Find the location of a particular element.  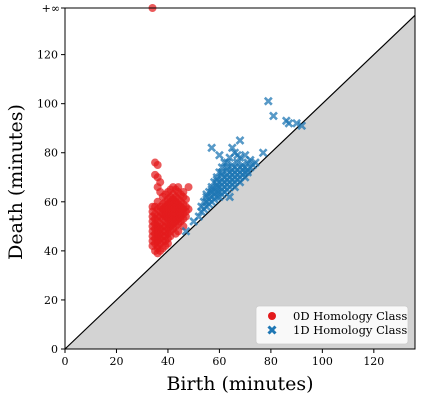

legend-label-0d: 0D Homology Class is located at coordinates (350, 316).